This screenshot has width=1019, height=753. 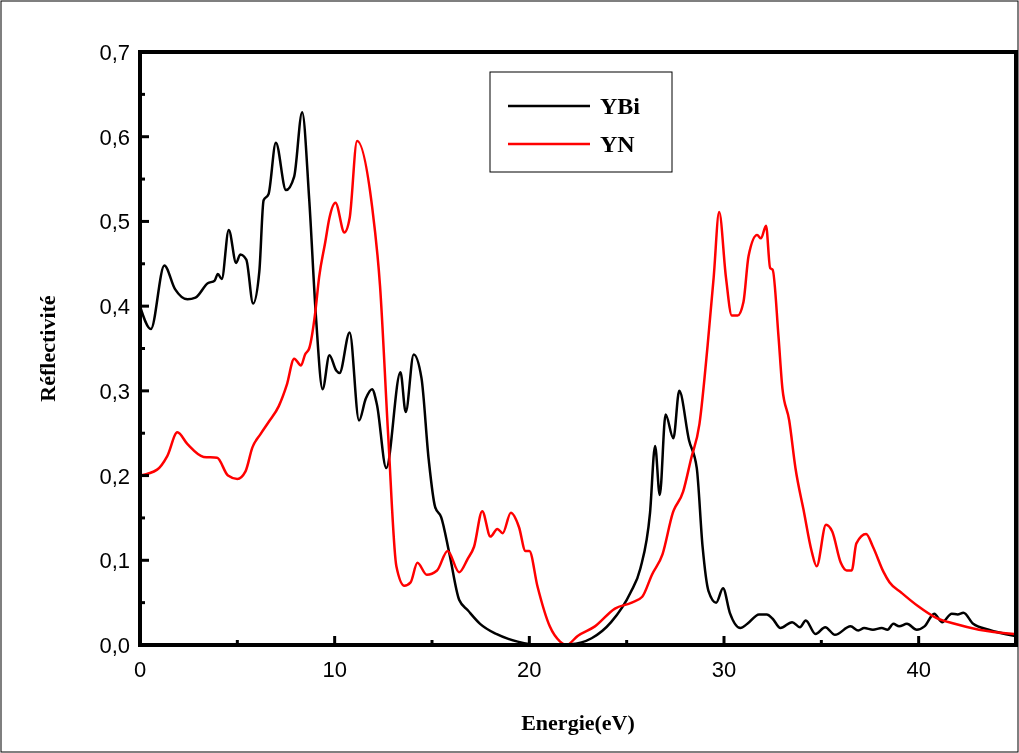 I want to click on x-tick-label: 10, so click(x=334, y=669).